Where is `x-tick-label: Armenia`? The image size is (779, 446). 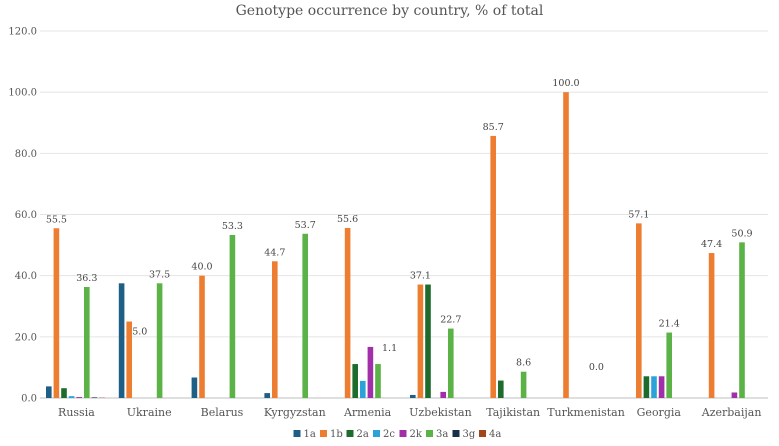
x-tick-label: Armenia is located at coordinates (367, 412).